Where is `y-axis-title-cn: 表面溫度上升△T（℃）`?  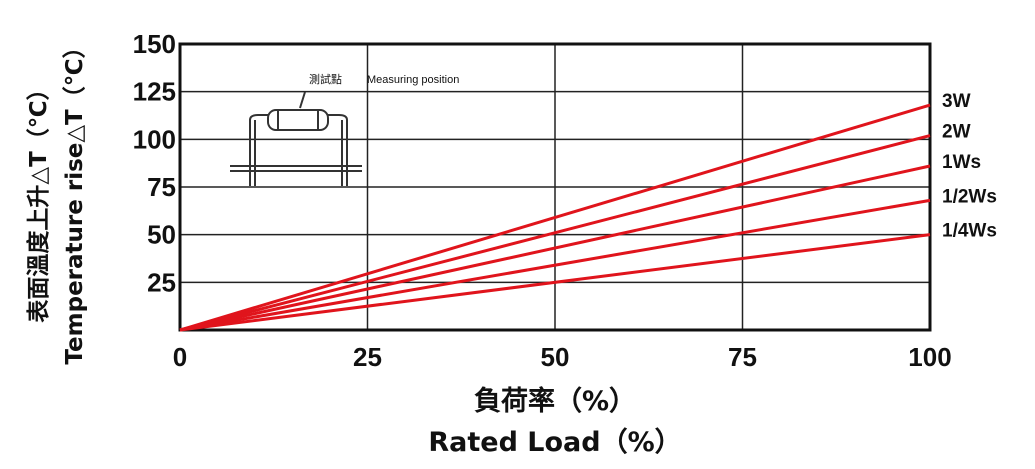
y-axis-title-cn: 表面溫度上升△T（℃） is located at coordinates (38, 199).